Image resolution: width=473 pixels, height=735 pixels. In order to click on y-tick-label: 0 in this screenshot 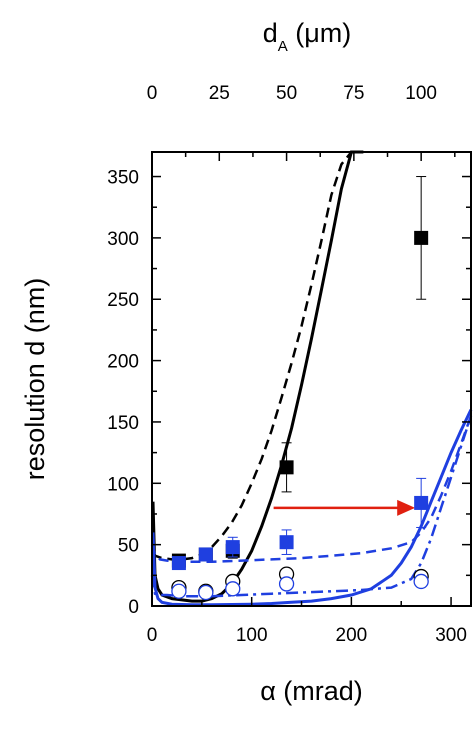, I will do `click(133, 607)`.